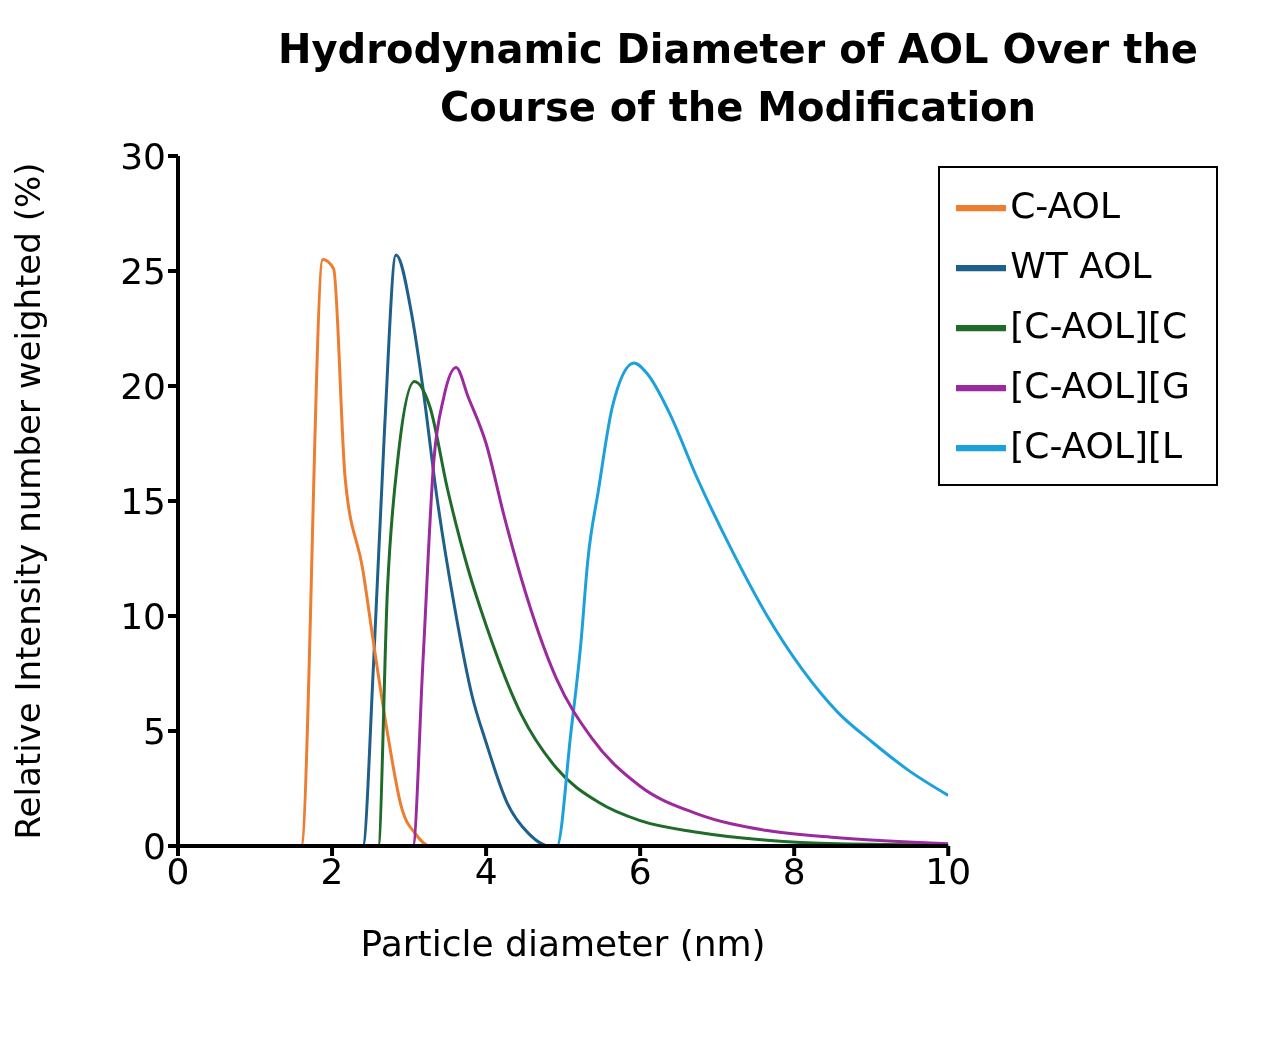  Describe the element at coordinates (154, 731) in the screenshot. I see `y-tick-label: 5` at that location.